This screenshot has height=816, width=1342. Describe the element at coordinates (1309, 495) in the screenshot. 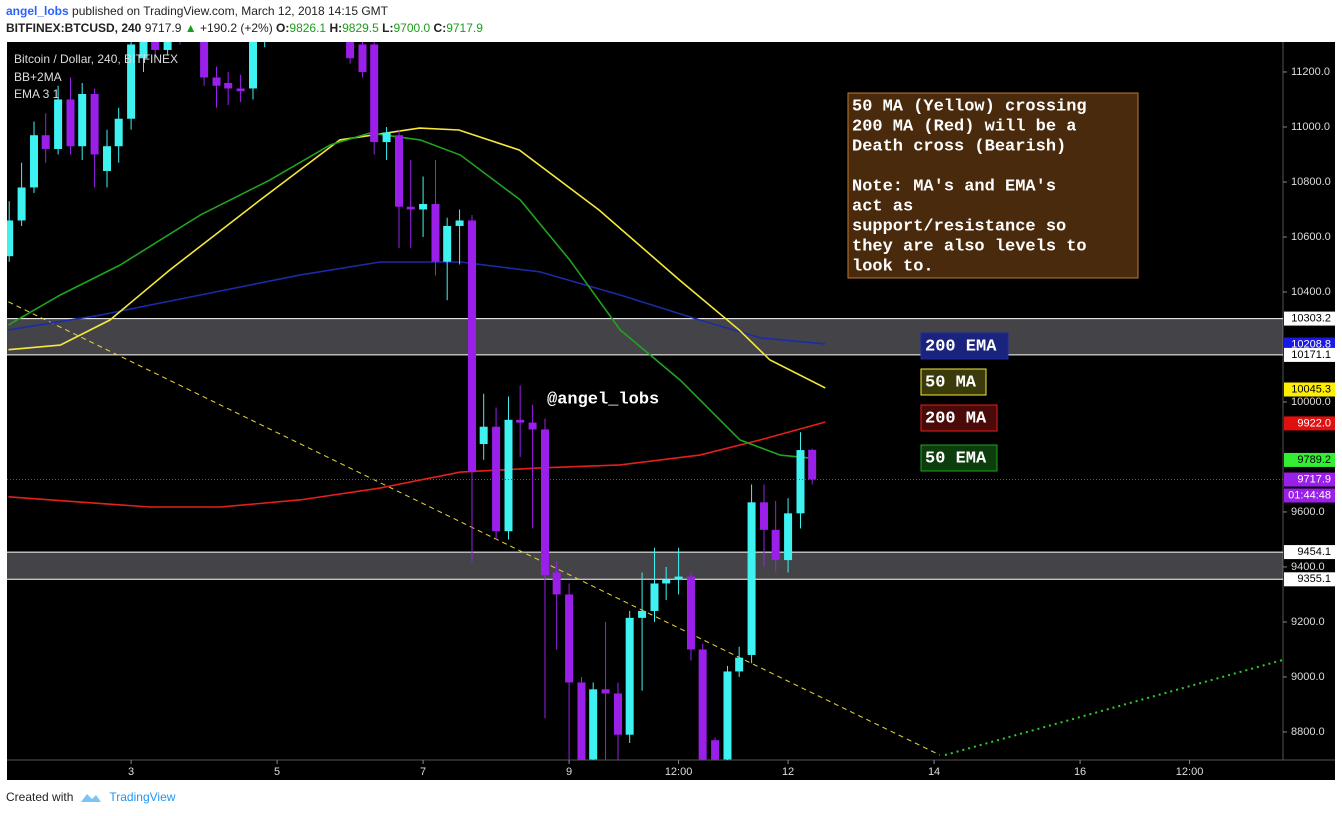

I see `countdown: 01:44:48` at that location.